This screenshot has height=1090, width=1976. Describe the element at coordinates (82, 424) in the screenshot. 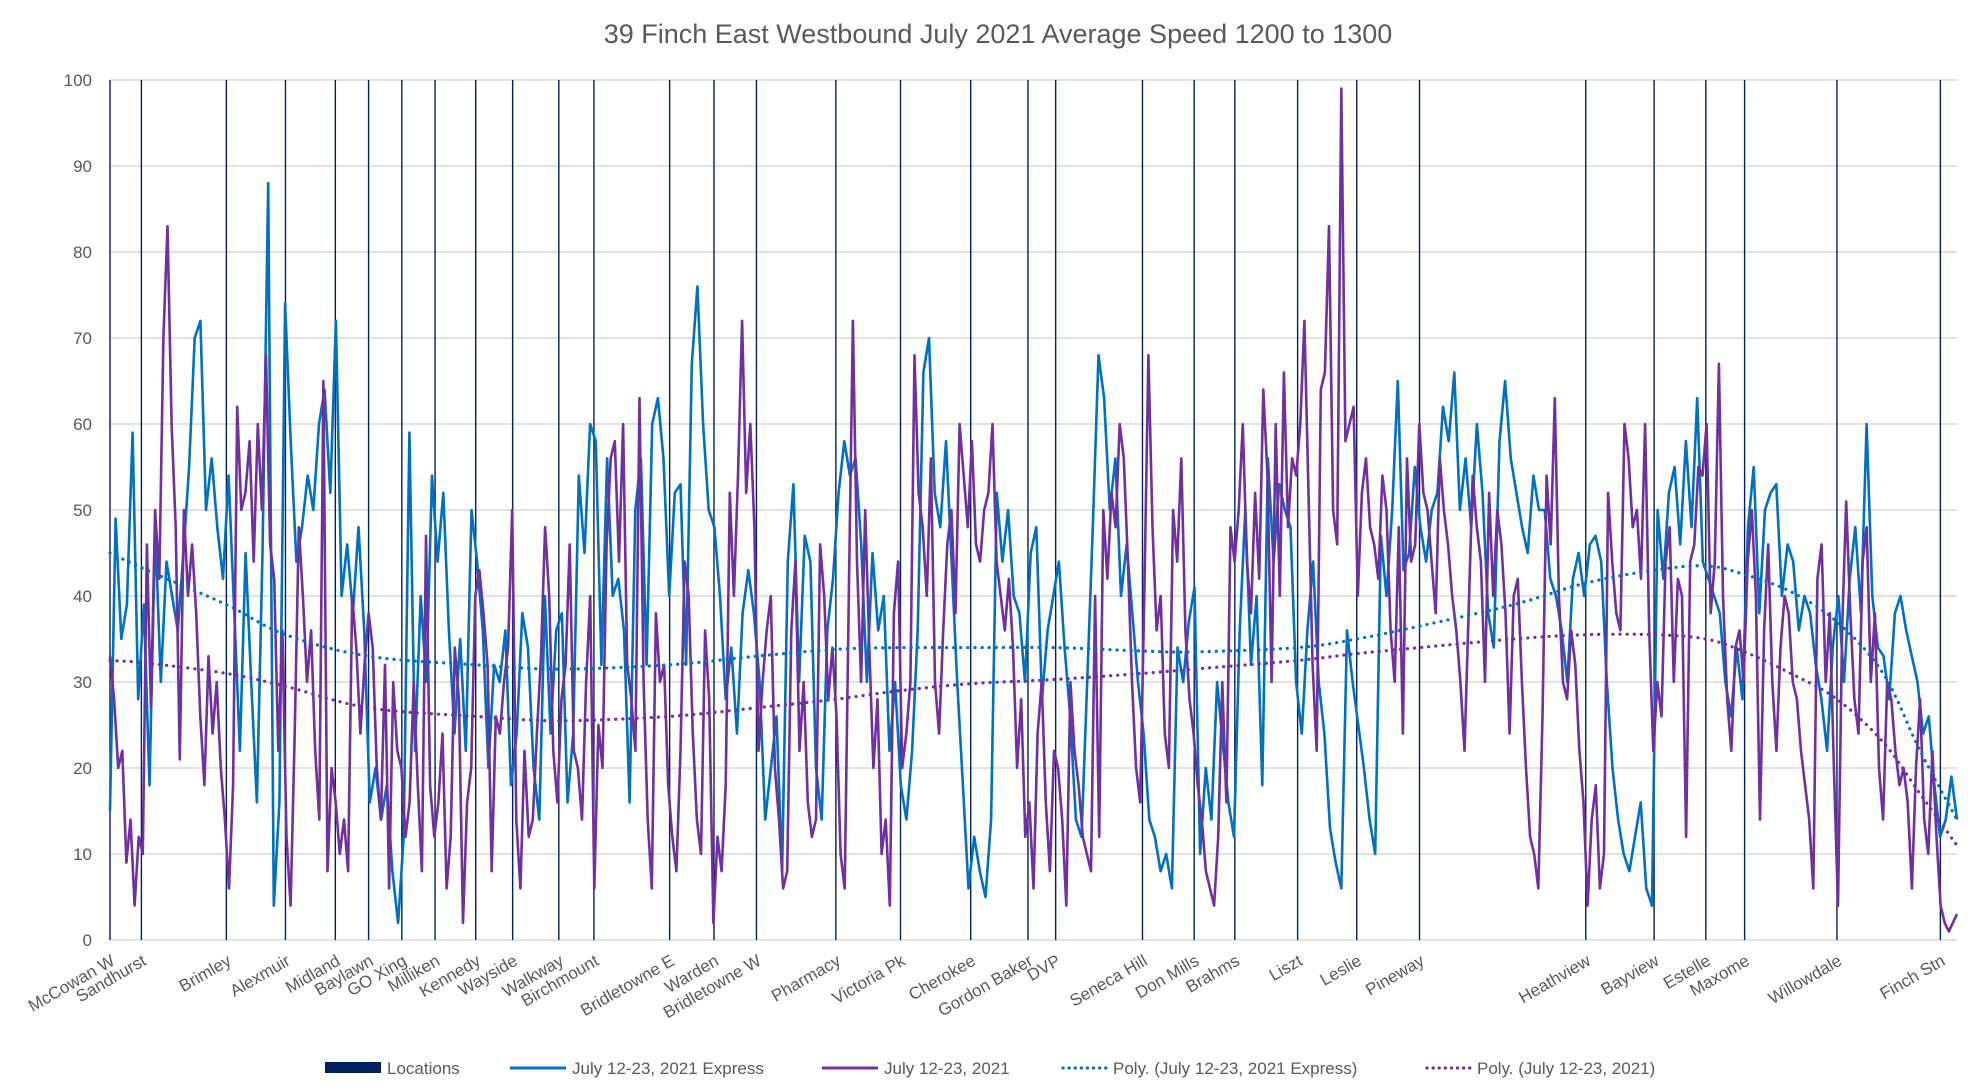

I see `y-tick-label: 60` at that location.